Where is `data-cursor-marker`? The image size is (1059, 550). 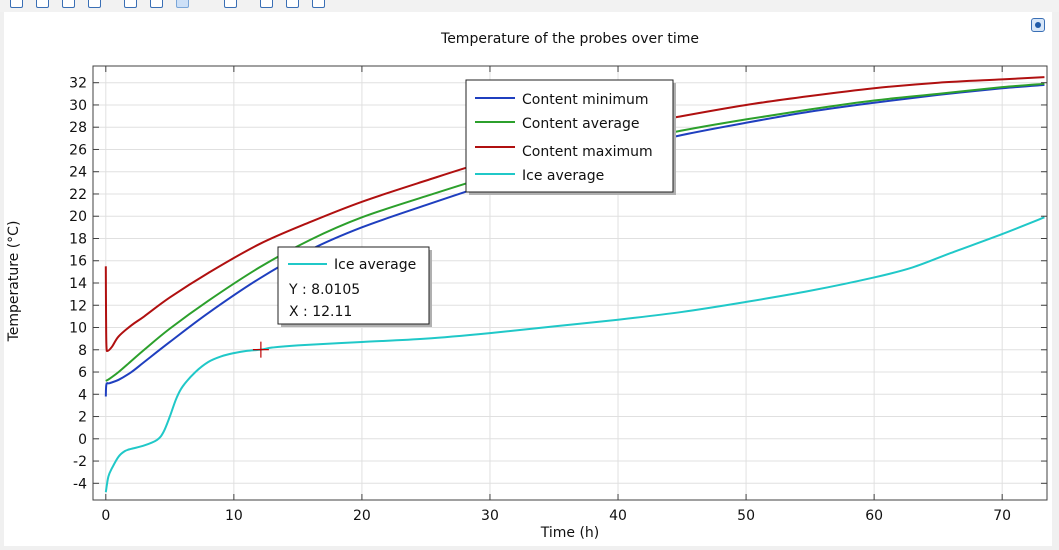
data-cursor-marker is located at coordinates (260, 349).